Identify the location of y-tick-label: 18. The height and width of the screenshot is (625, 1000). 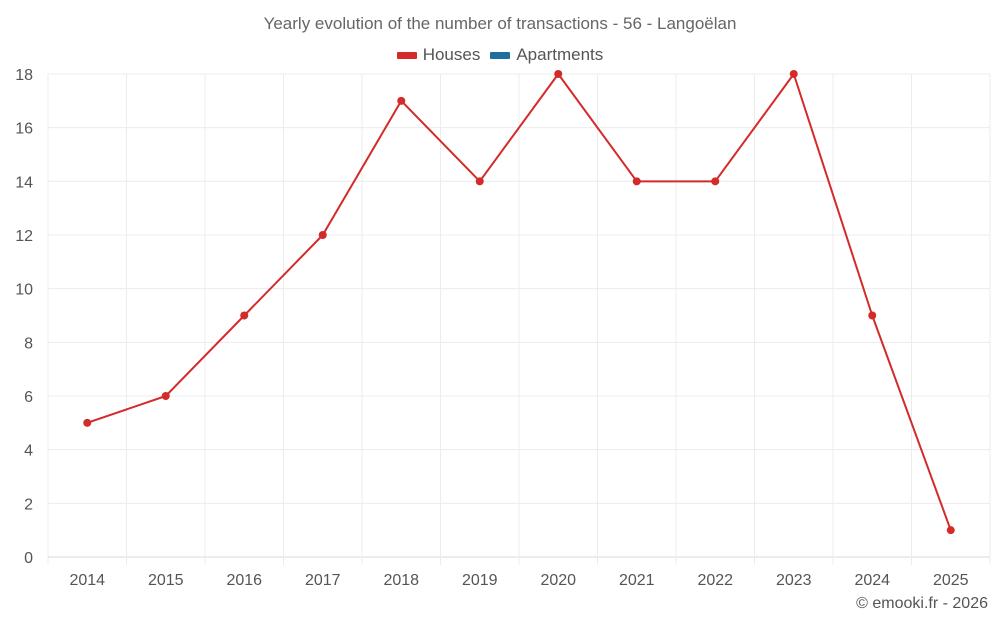
(24, 75).